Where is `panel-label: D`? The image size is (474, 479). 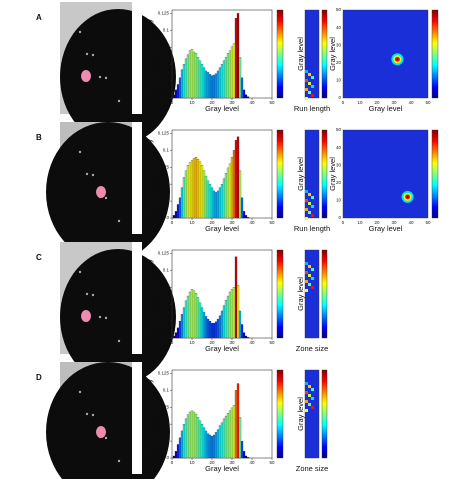
panel-label: D is located at coordinates (39, 377).